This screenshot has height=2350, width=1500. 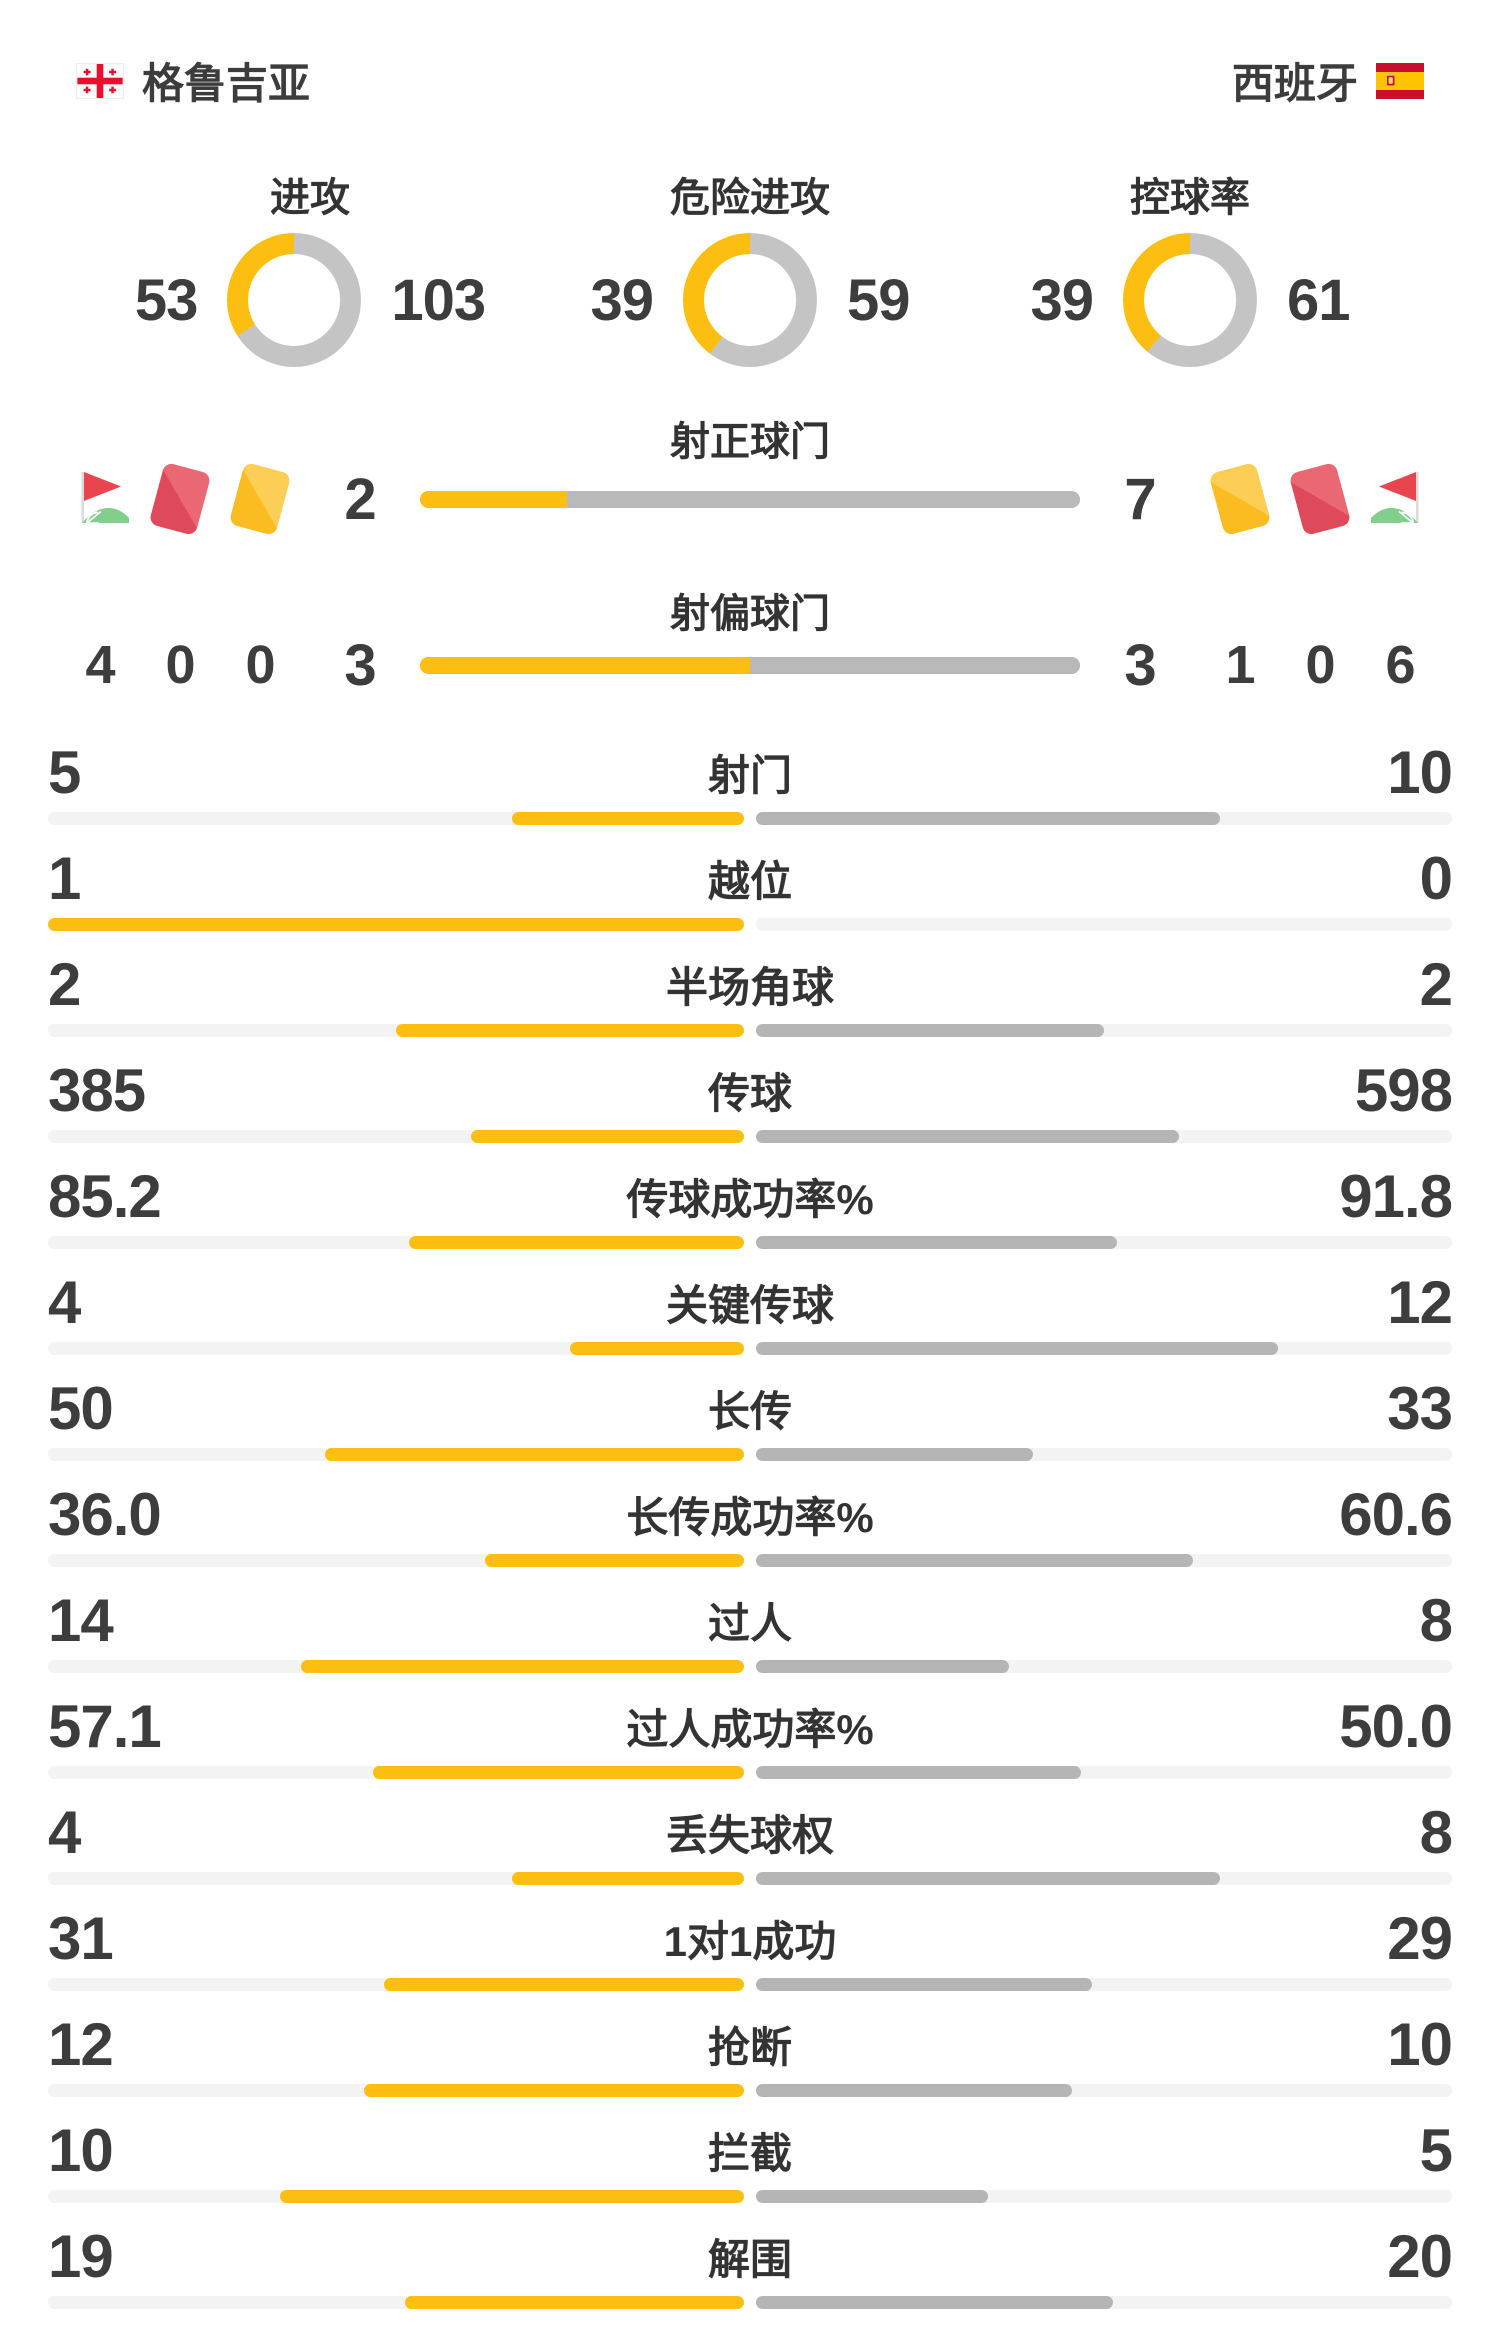 What do you see at coordinates (1395, 498) in the screenshot?
I see `corner-flag-icon` at bounding box center [1395, 498].